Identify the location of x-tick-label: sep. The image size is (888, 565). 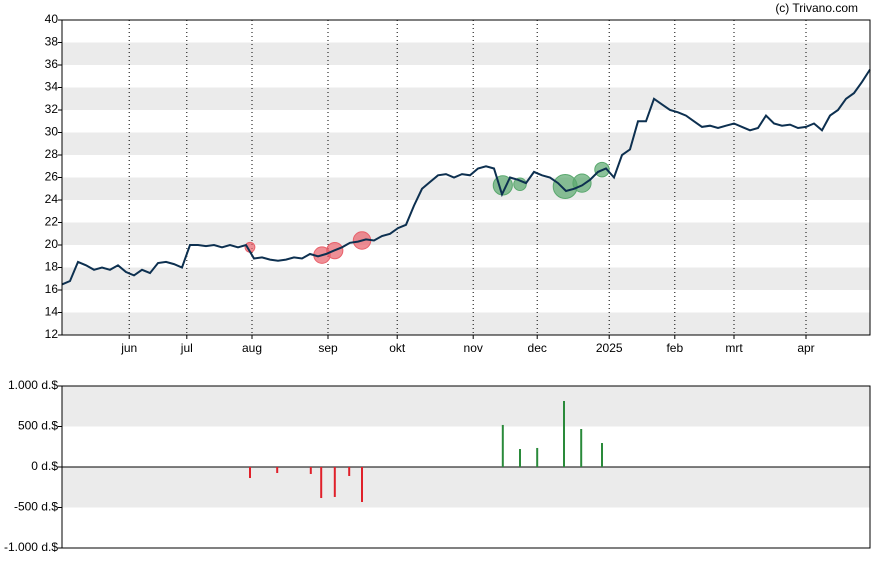
(328, 348).